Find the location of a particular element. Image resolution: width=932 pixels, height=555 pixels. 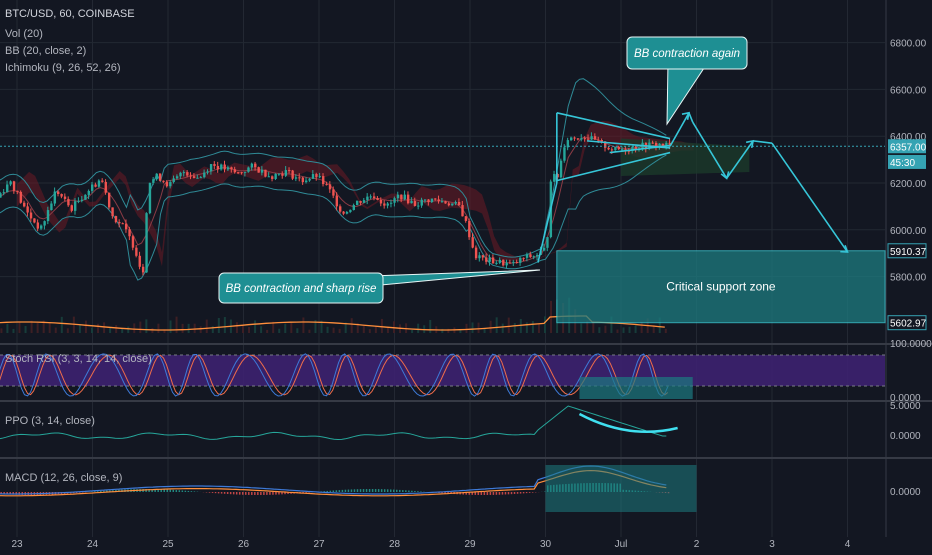

price-tag-label: 5602.97 is located at coordinates (908, 324).